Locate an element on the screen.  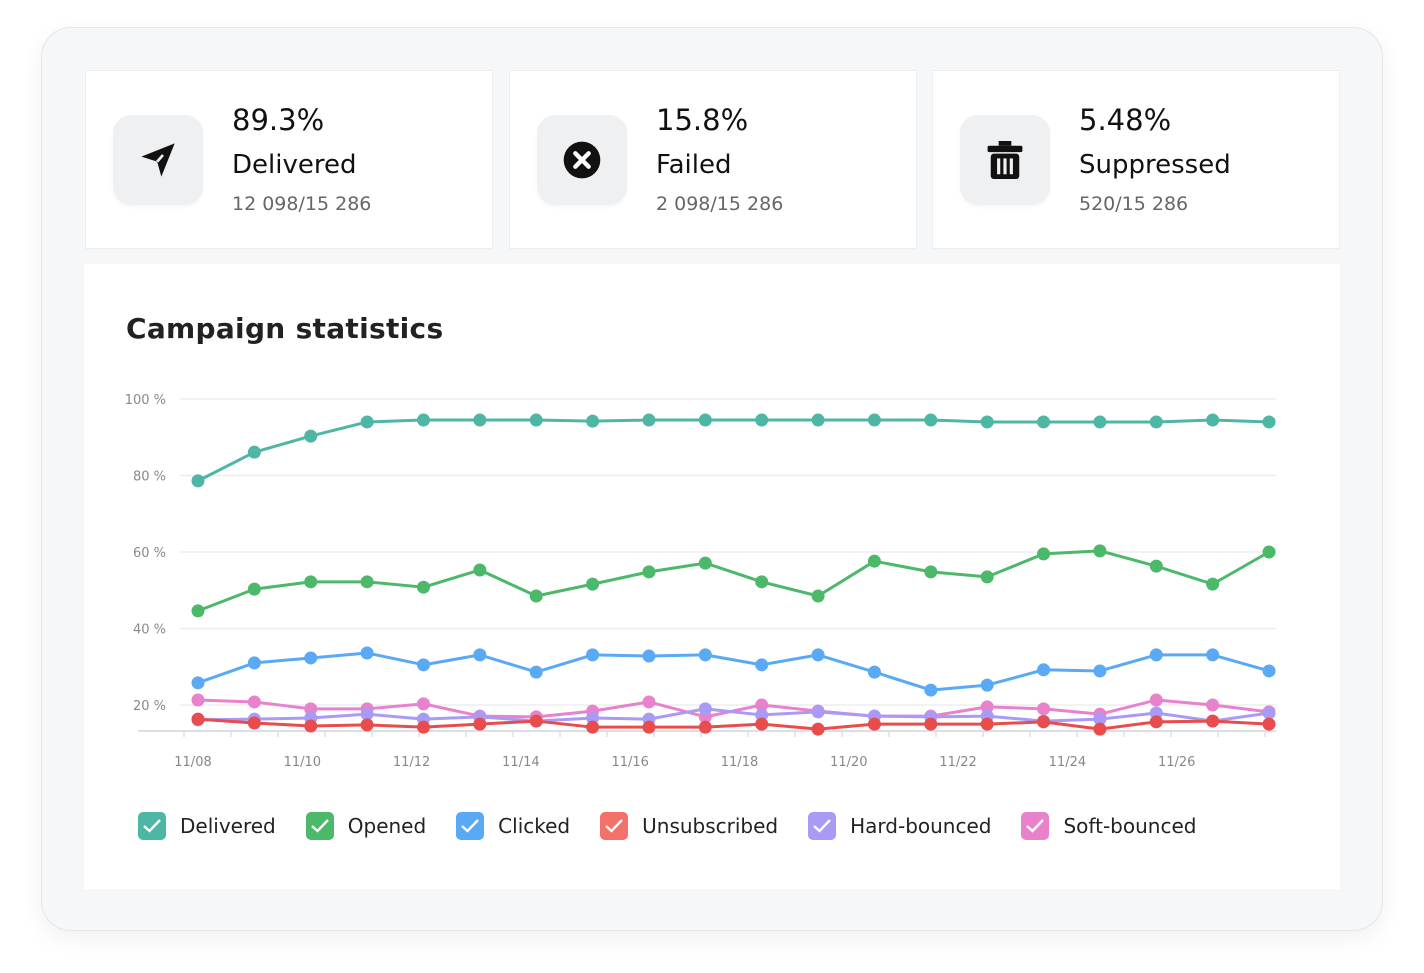
stat-percent: 5.48% is located at coordinates (1125, 120).